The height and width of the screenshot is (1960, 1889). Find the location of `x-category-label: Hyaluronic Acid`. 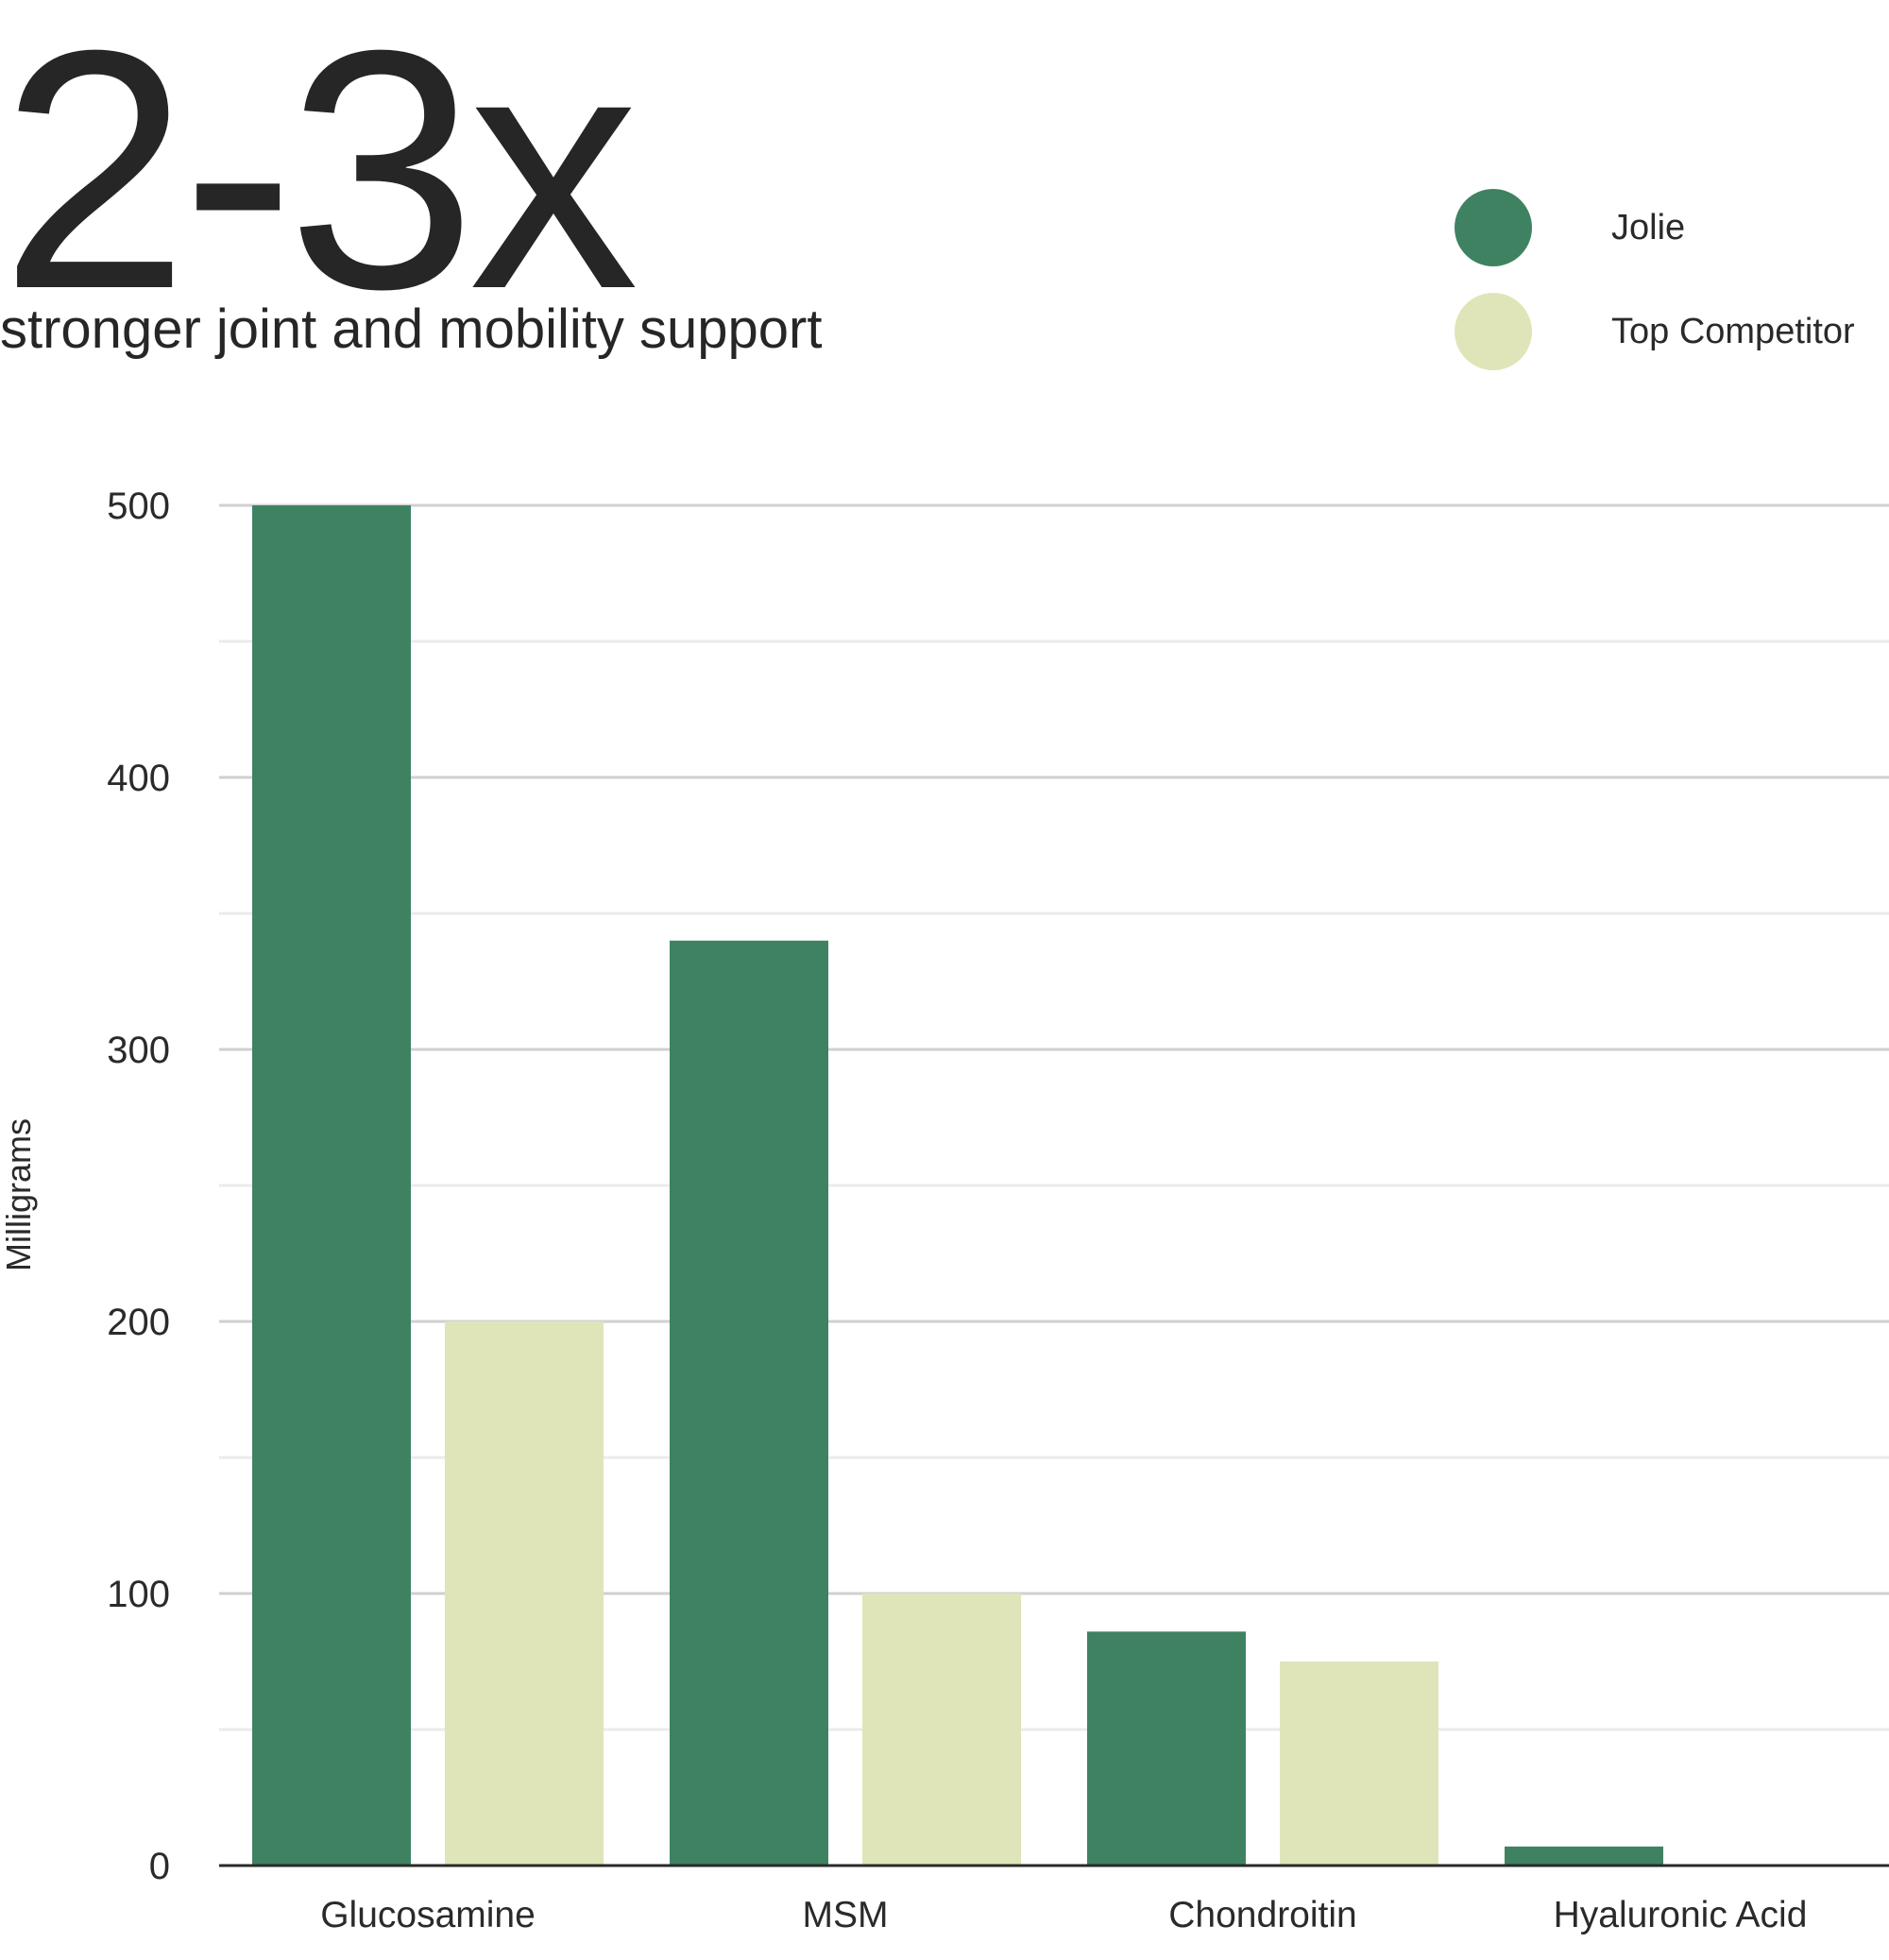

x-category-label: Hyaluronic Acid is located at coordinates (1681, 1915).